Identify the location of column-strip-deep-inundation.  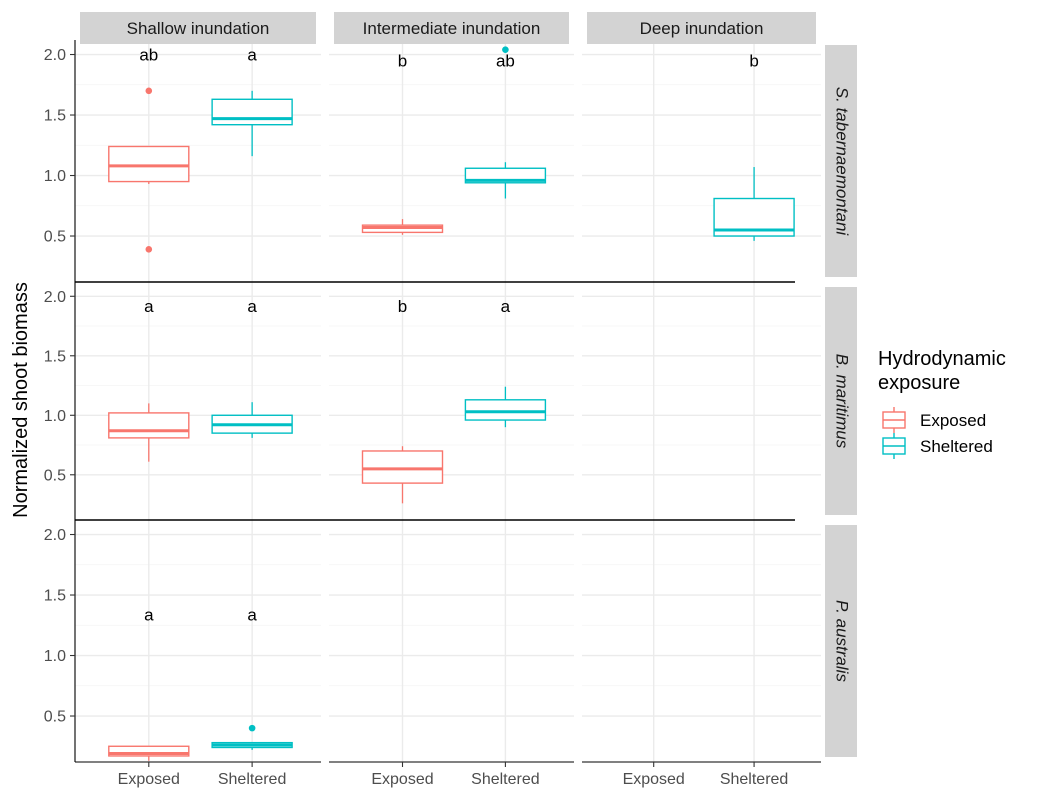
(701, 28).